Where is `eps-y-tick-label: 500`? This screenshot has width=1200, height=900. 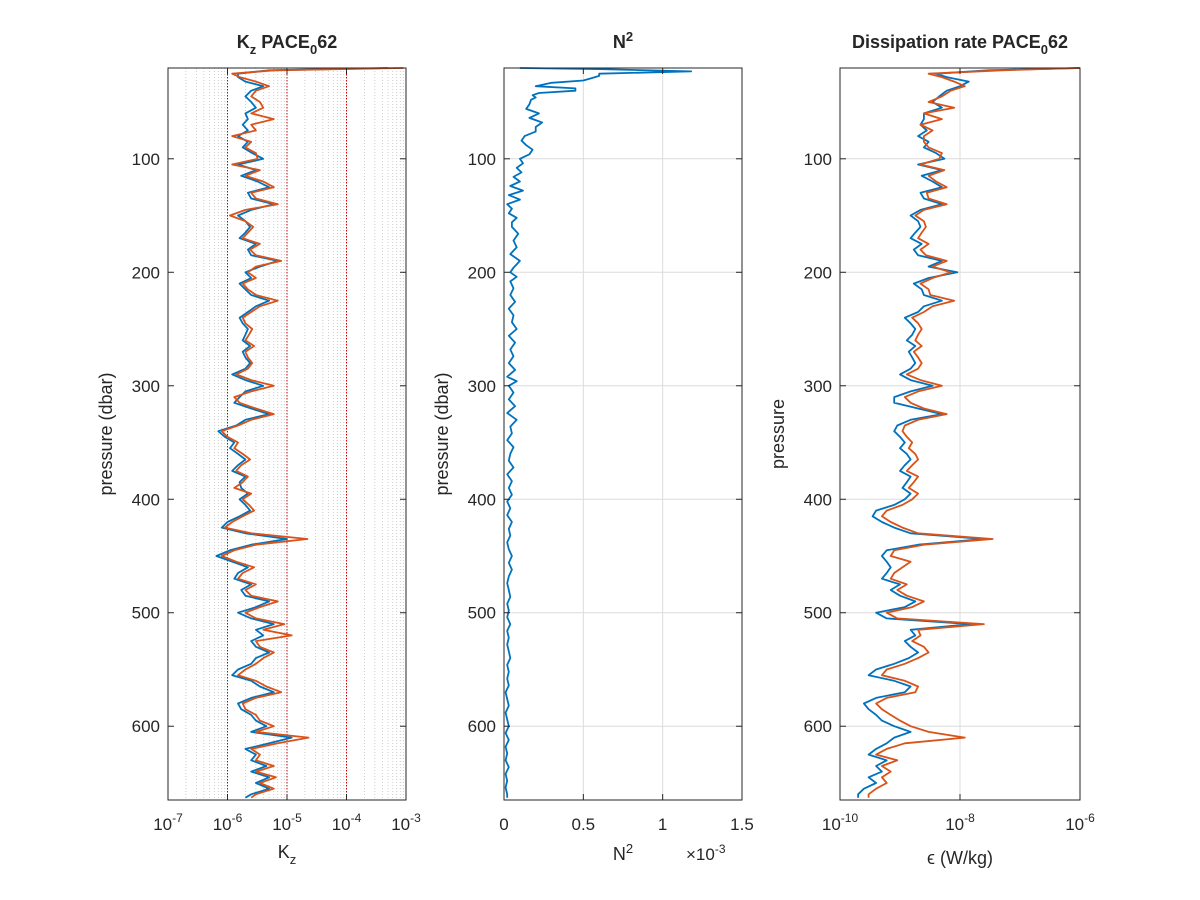
eps-y-tick-label: 500 is located at coordinates (818, 613).